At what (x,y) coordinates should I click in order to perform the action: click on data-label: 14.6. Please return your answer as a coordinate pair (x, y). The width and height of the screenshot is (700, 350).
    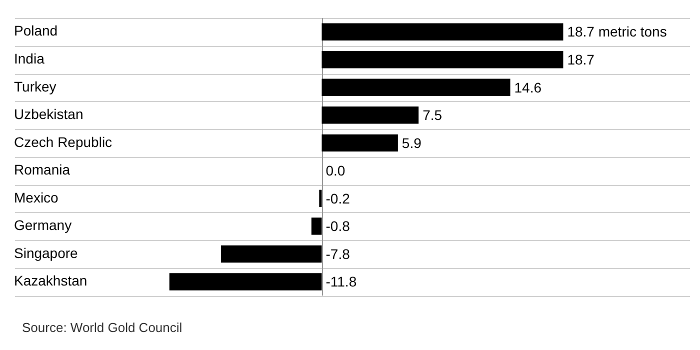
    Looking at the image, I should click on (528, 87).